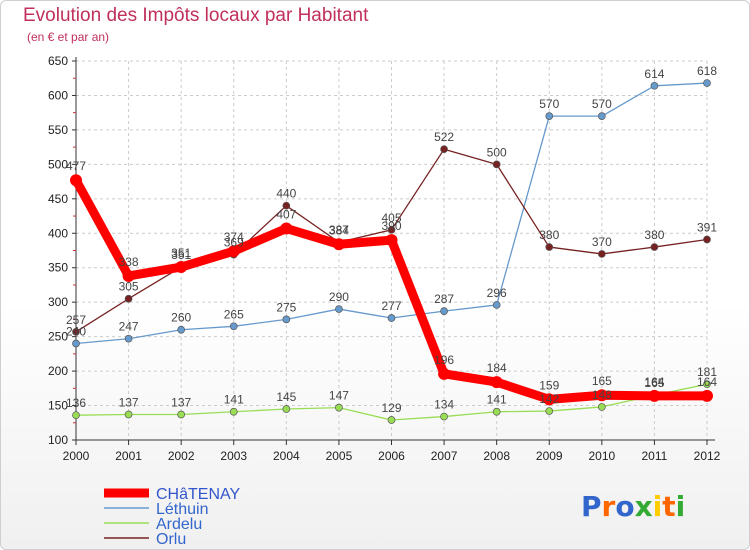  Describe the element at coordinates (339, 456) in the screenshot. I see `x-tick-label: 2005` at that location.